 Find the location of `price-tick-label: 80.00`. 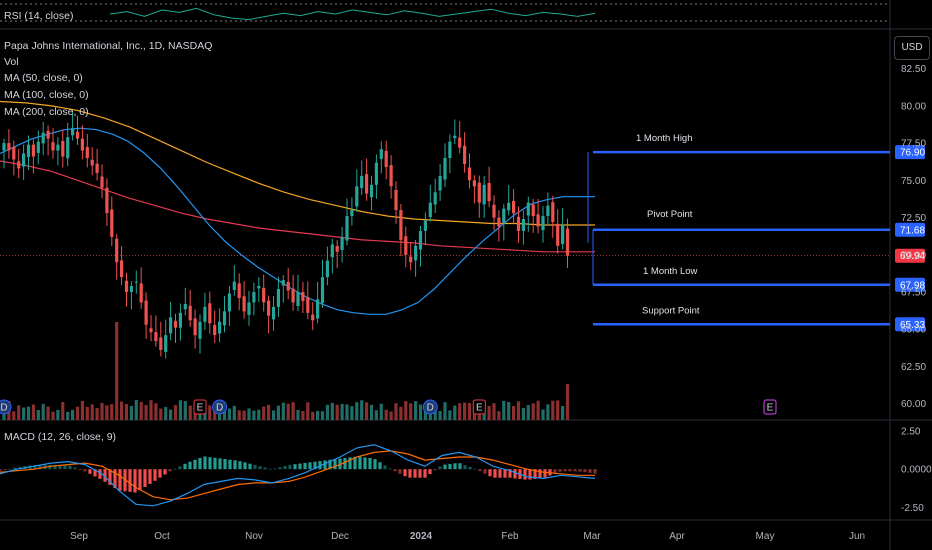

price-tick-label: 80.00 is located at coordinates (913, 106).